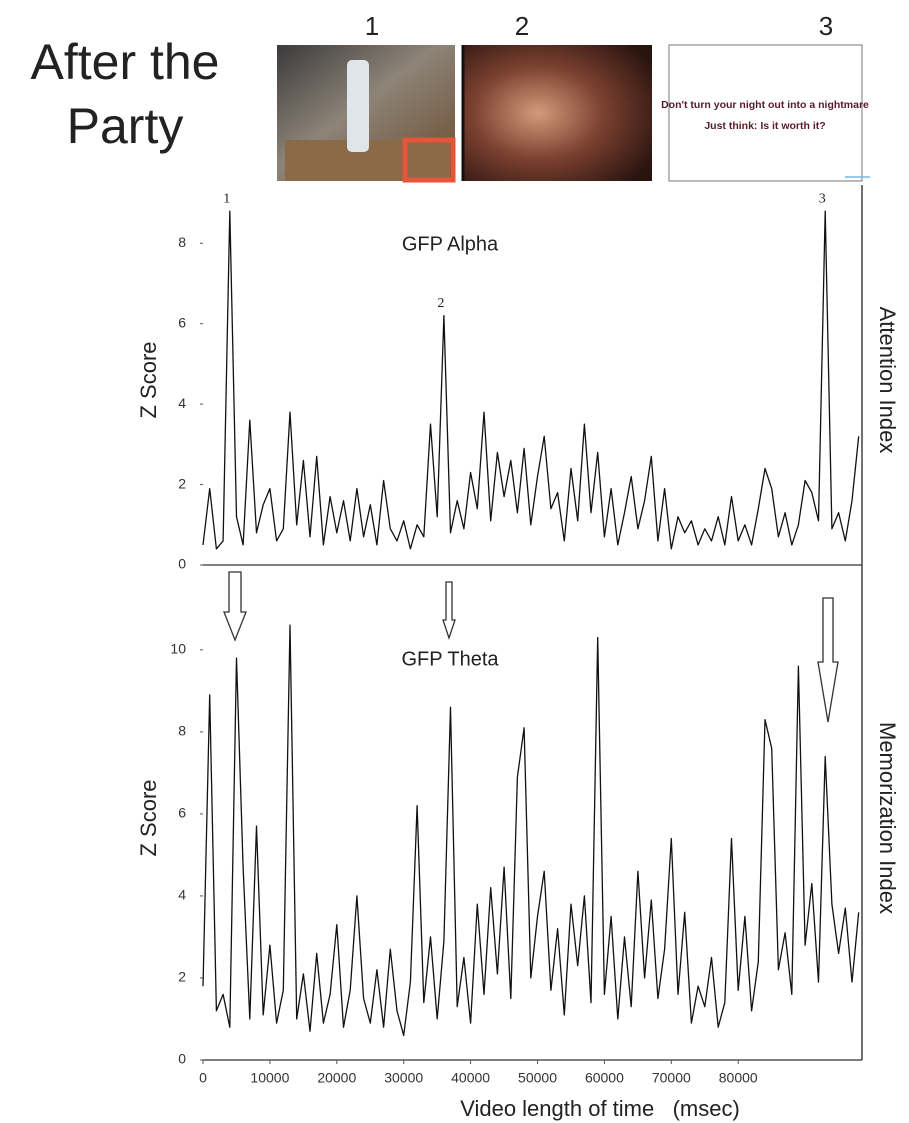 The image size is (909, 1123). I want to click on x-tick-label: 0, so click(203, 1078).